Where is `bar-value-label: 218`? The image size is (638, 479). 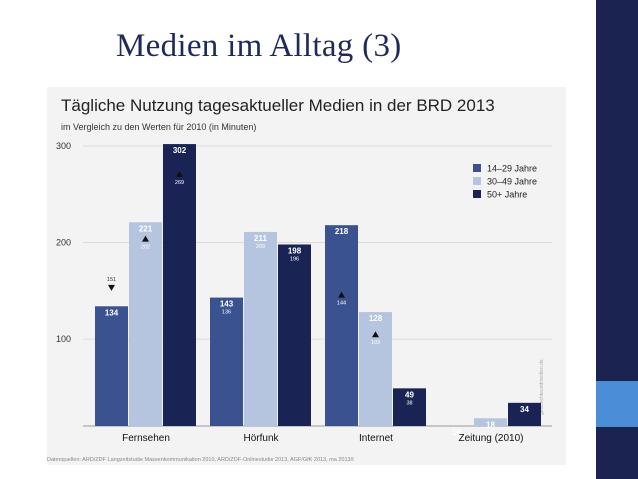
bar-value-label: 218 is located at coordinates (342, 231).